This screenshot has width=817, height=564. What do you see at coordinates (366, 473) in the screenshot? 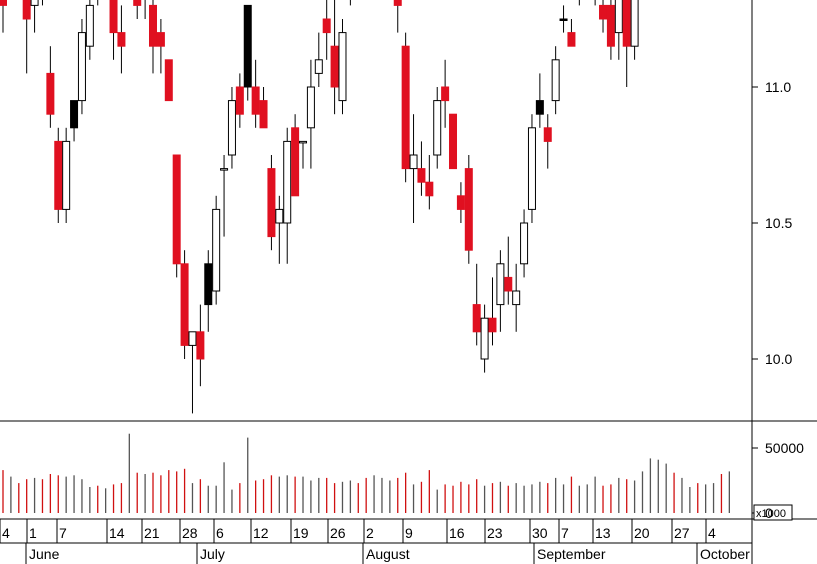
I see `volume-panel` at bounding box center [366, 473].